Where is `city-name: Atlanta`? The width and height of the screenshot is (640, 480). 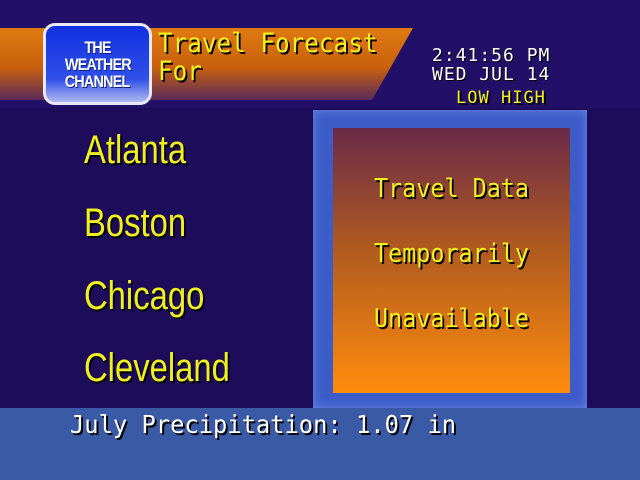 city-name: Atlanta is located at coordinates (135, 150).